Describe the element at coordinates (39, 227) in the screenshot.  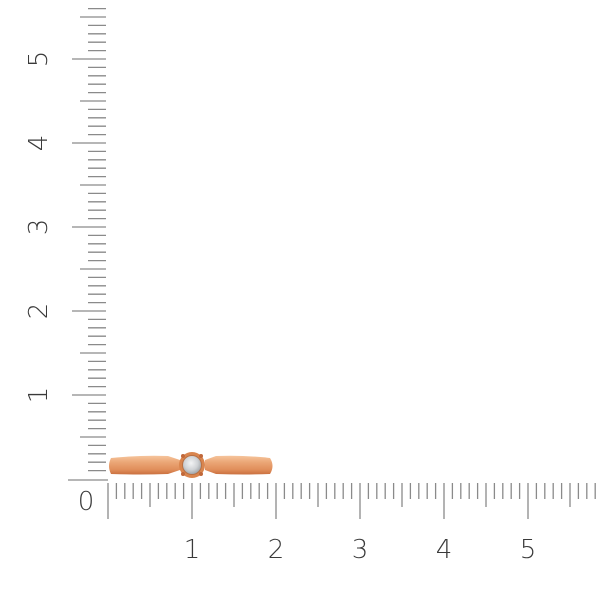
I see `y-tick-label: 3` at that location.